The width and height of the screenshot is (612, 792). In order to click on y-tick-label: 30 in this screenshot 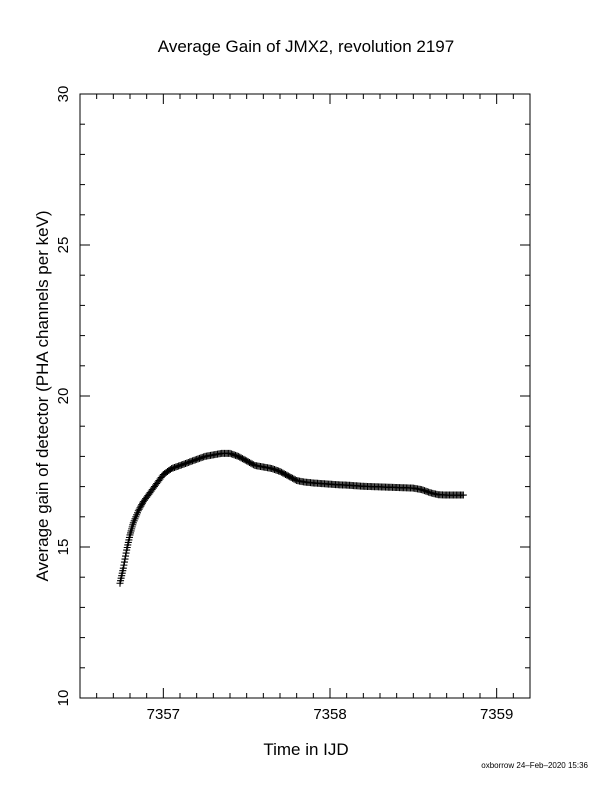, I will do `click(63, 94)`.